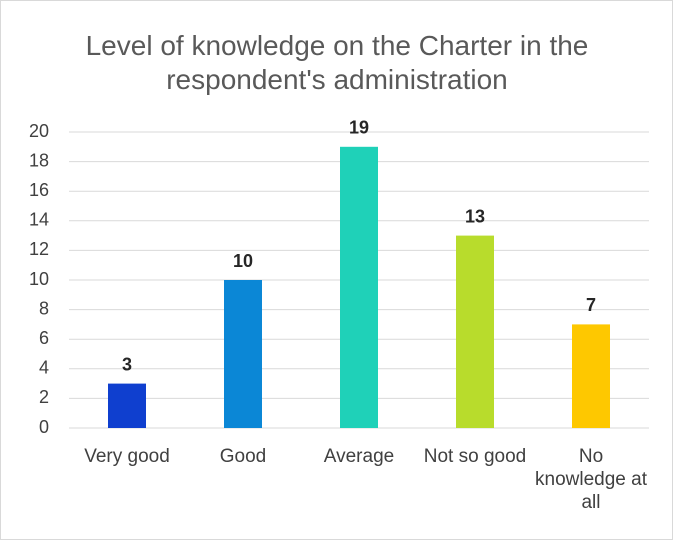  I want to click on x-tick-label: Very good, so click(127, 456).